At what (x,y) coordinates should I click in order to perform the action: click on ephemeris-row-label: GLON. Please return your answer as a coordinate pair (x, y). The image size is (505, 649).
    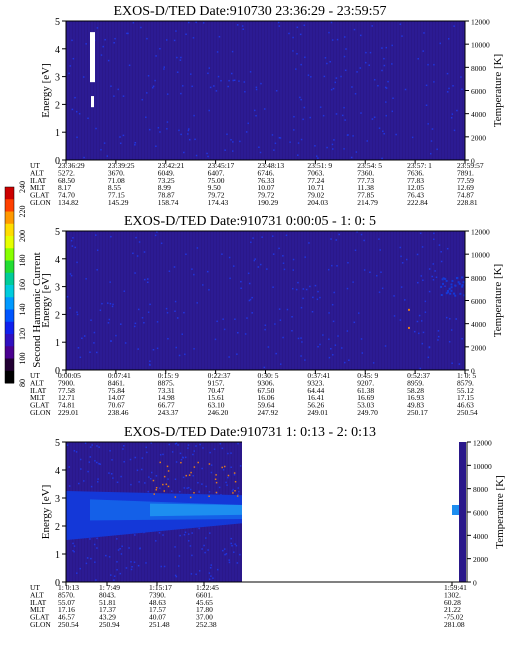
    Looking at the image, I should click on (40, 412).